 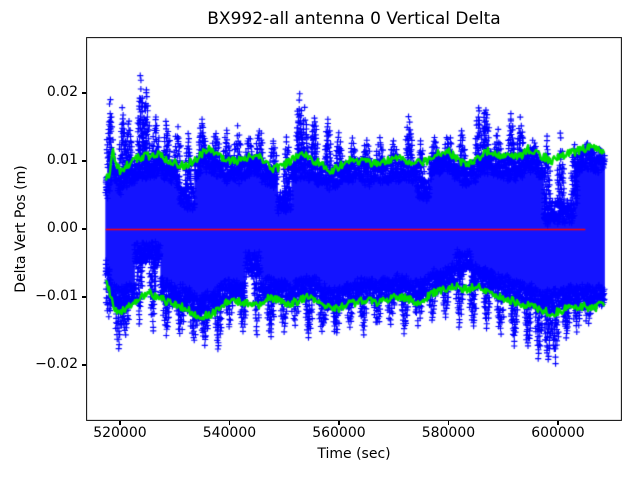 What do you see at coordinates (56, 364) in the screenshot?
I see `y-tick-label: −0.02` at bounding box center [56, 364].